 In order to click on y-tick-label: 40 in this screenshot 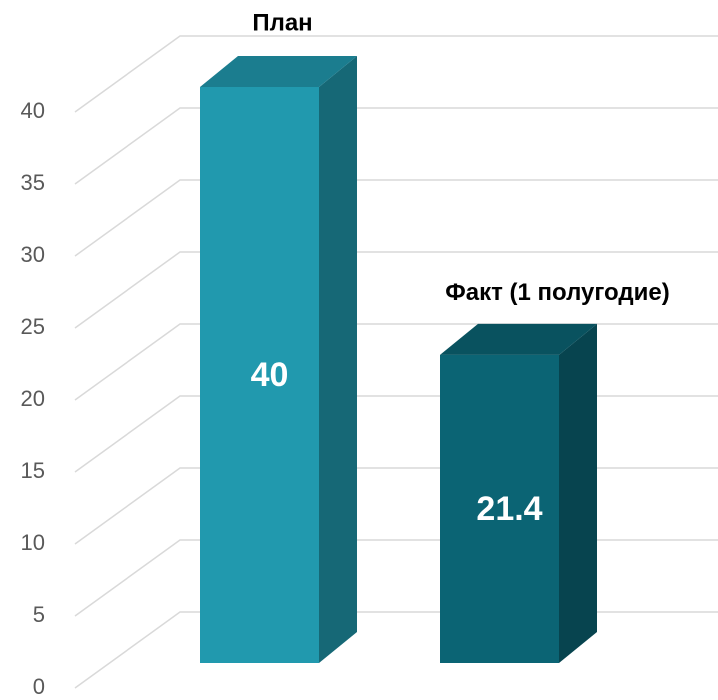, I will do `click(33, 110)`.